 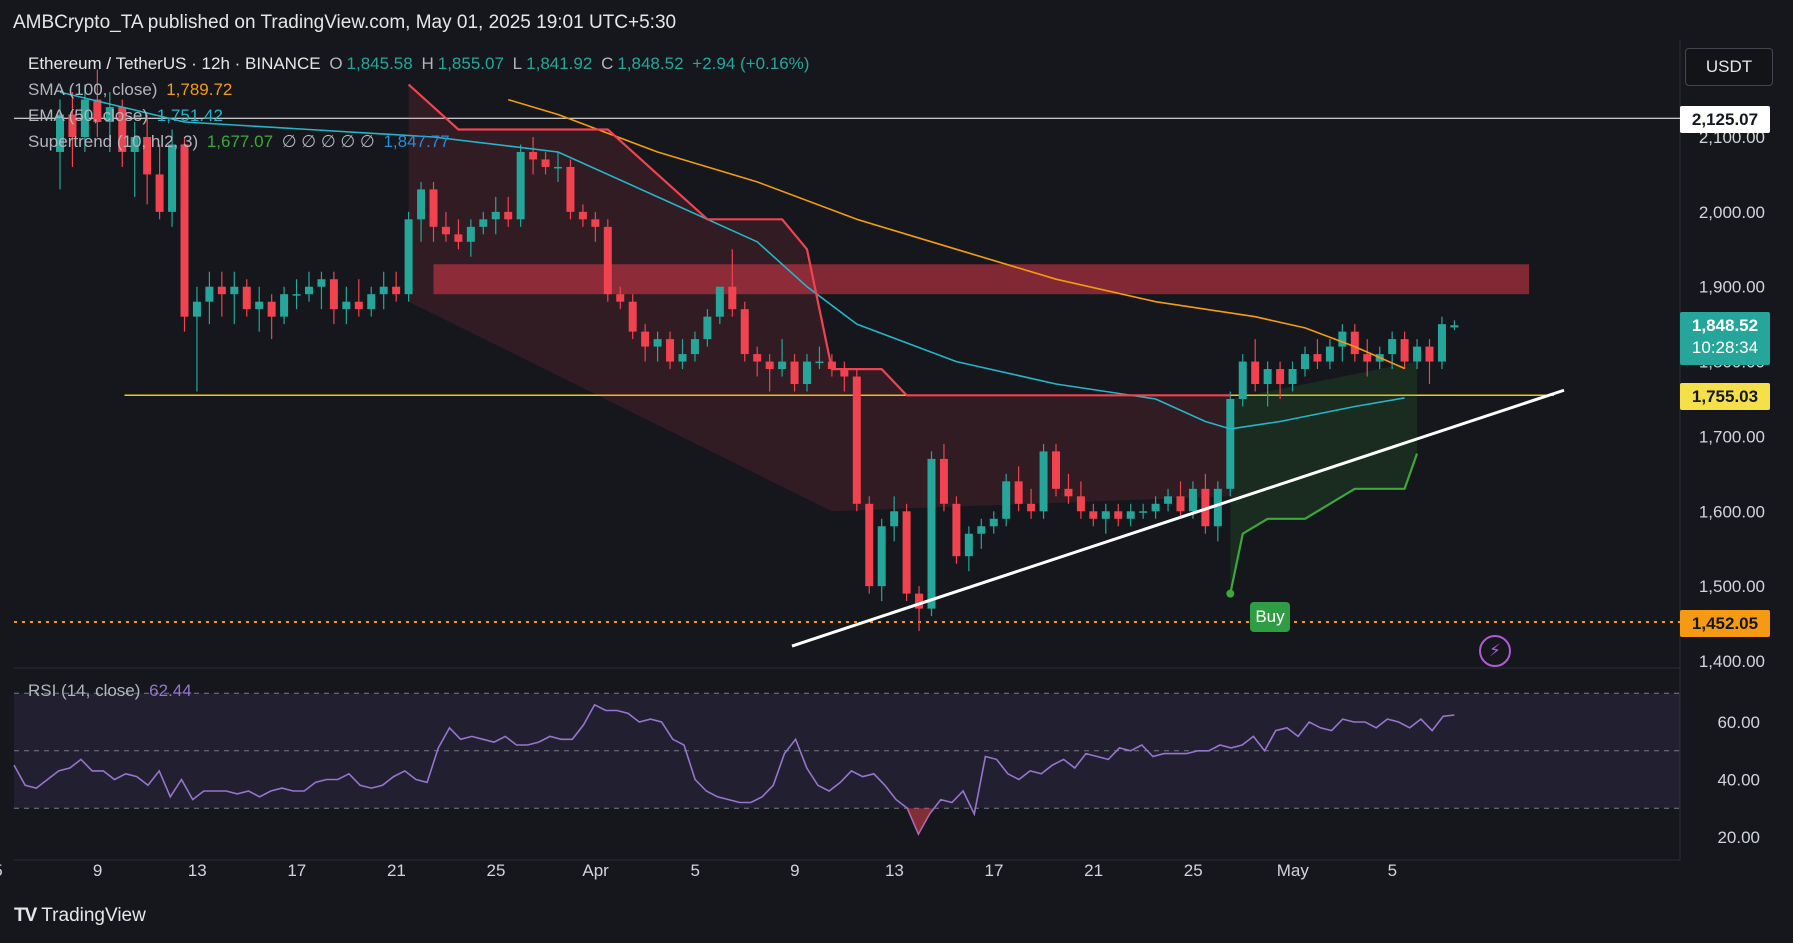 I want to click on x-tick-label: 25, so click(x=1193, y=870).